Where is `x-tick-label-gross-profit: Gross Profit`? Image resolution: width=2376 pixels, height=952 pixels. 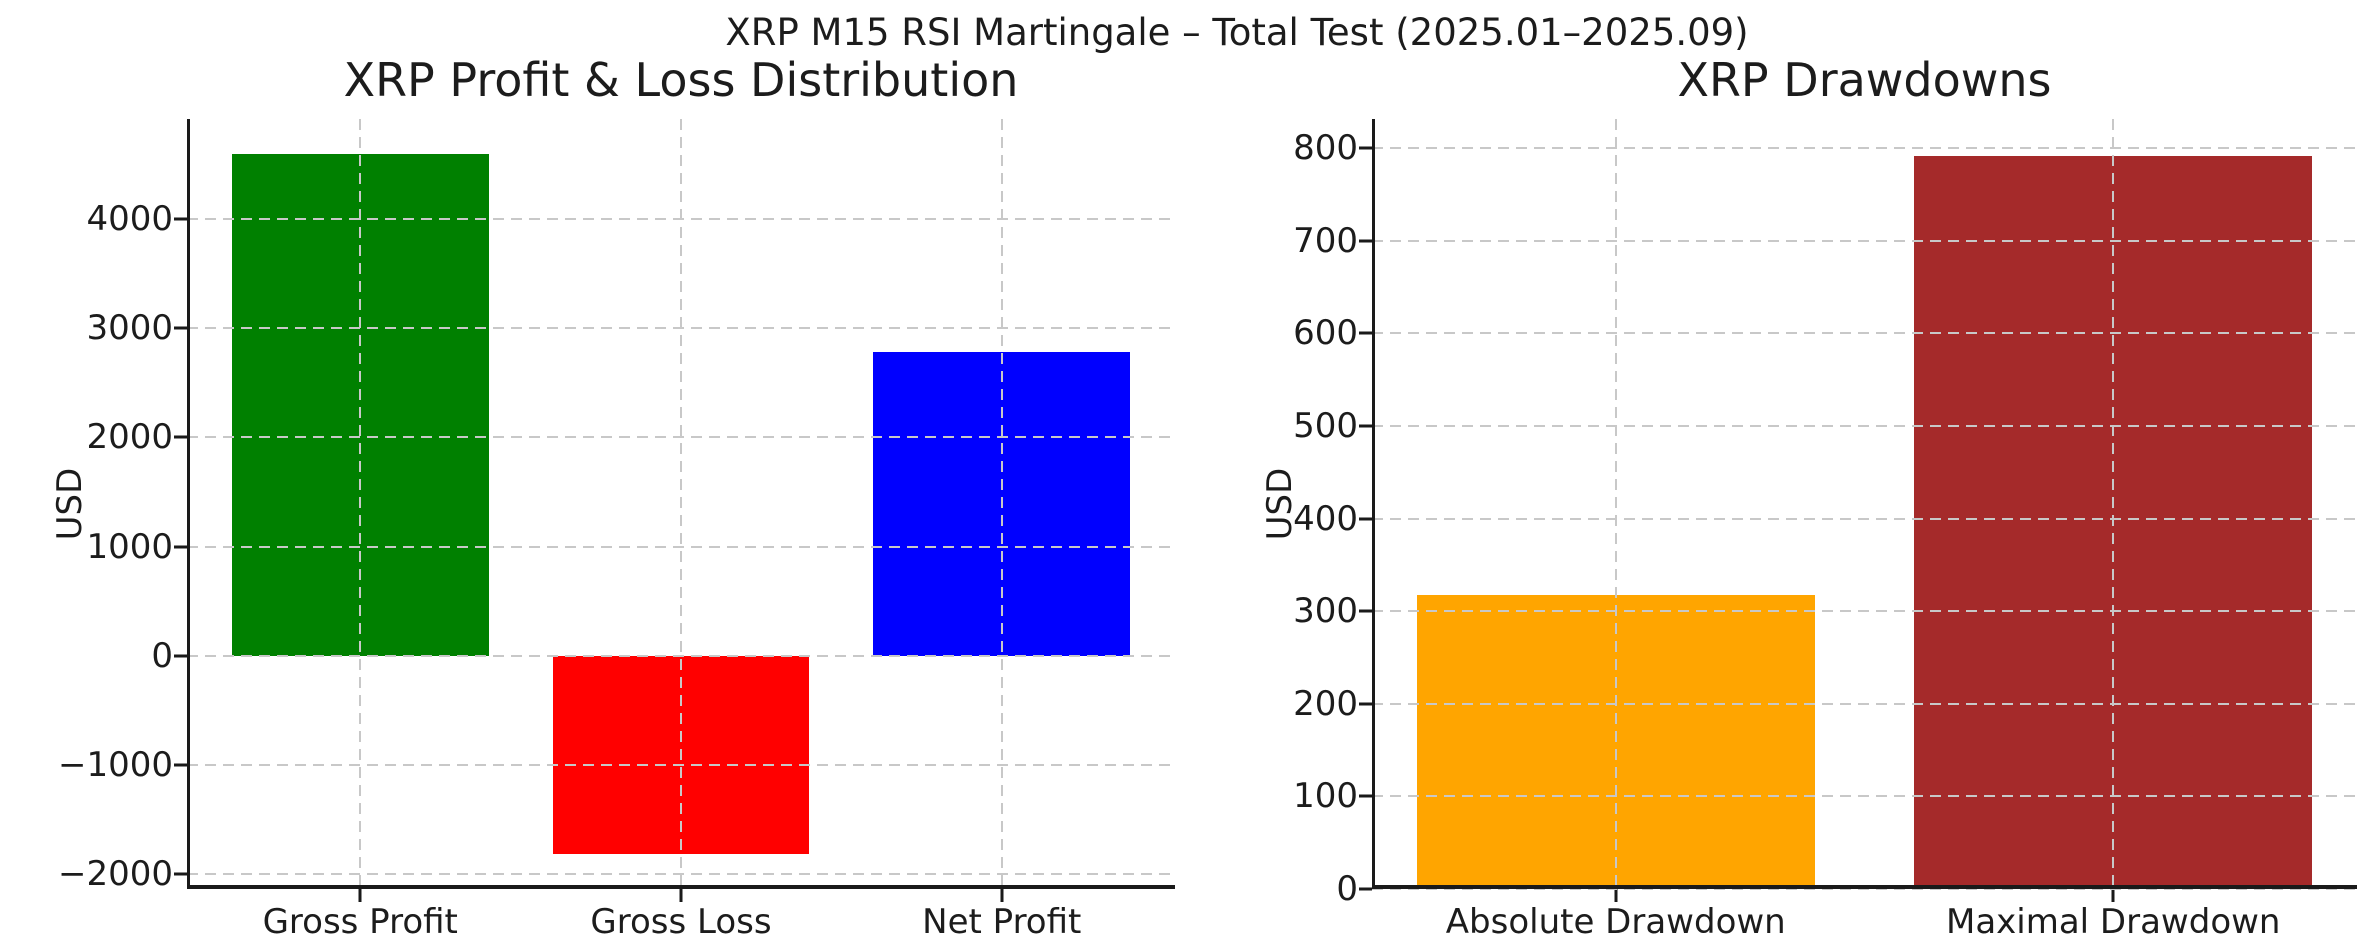 x-tick-label-gross-profit: Gross Profit is located at coordinates (360, 922).